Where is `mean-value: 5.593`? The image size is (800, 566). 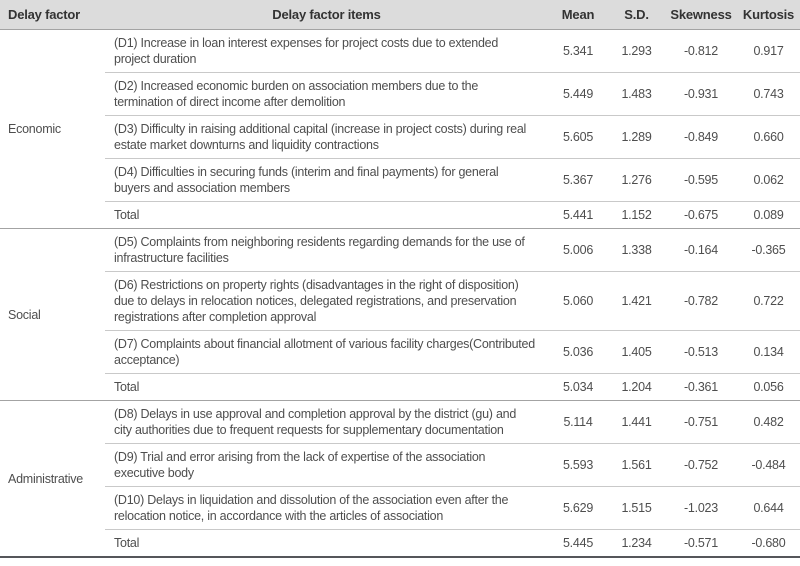 mean-value: 5.593 is located at coordinates (578, 465).